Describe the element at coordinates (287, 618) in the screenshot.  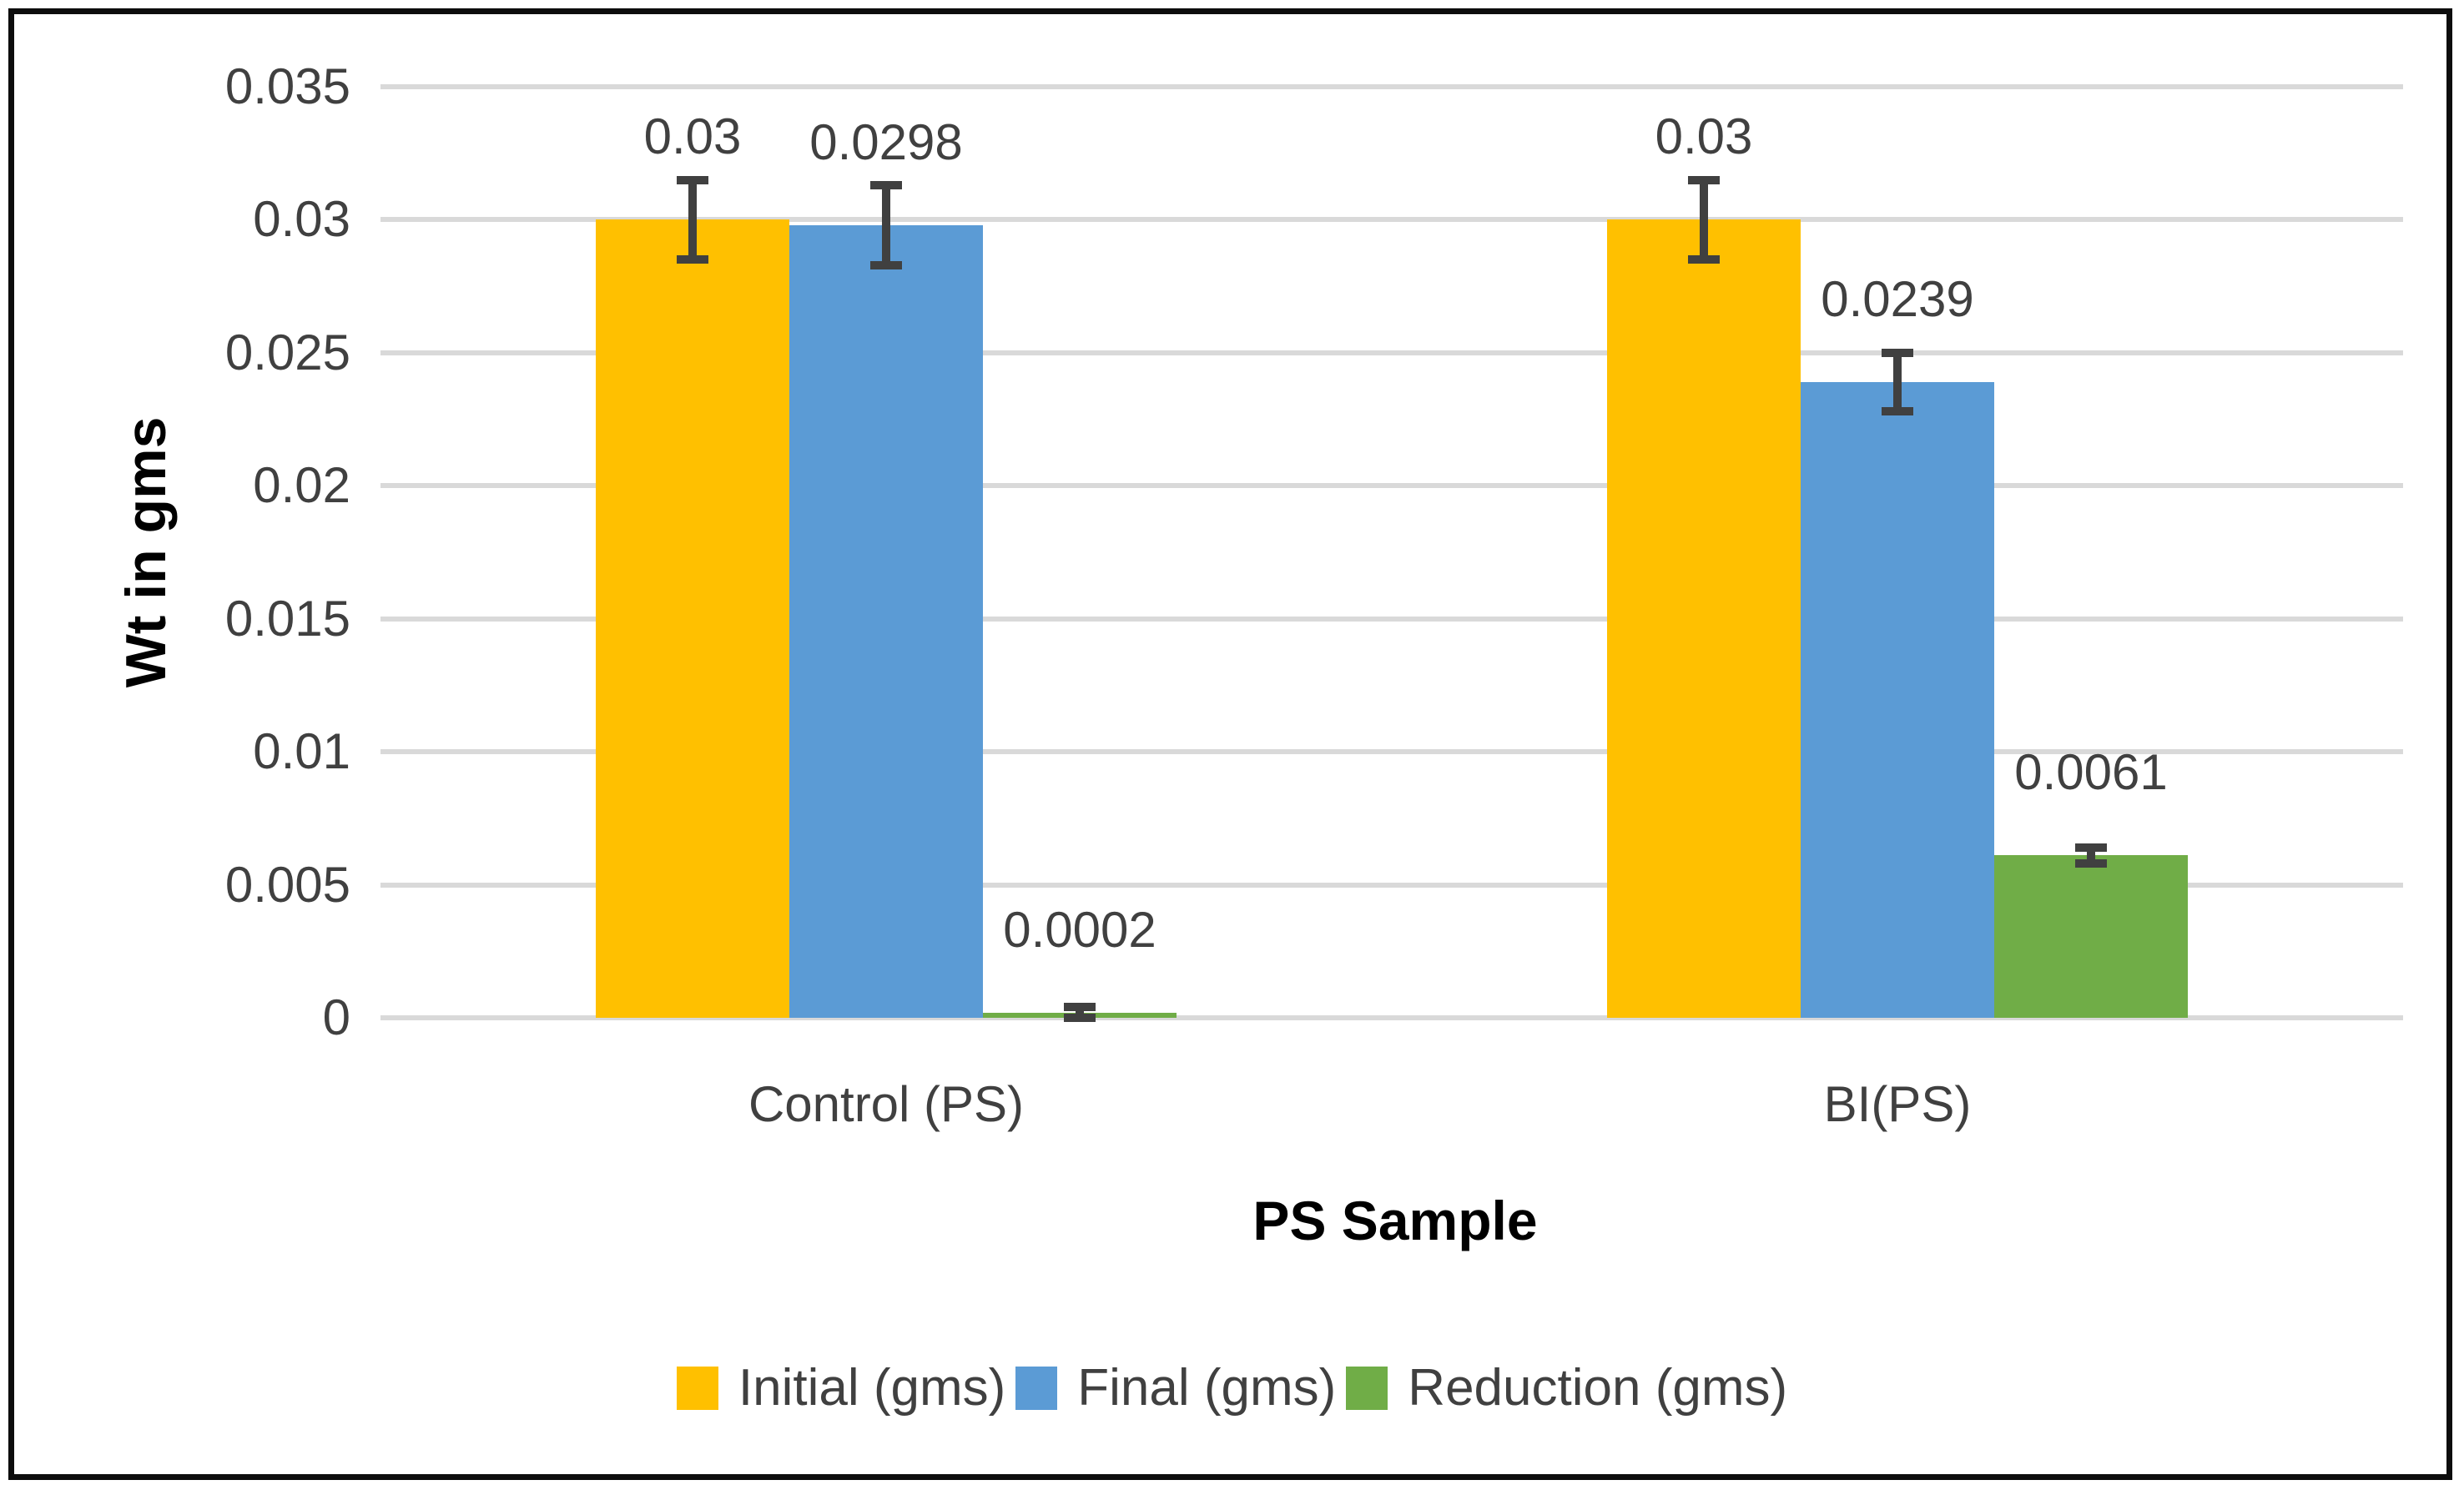
I see `y-tick-label: 0.015` at that location.